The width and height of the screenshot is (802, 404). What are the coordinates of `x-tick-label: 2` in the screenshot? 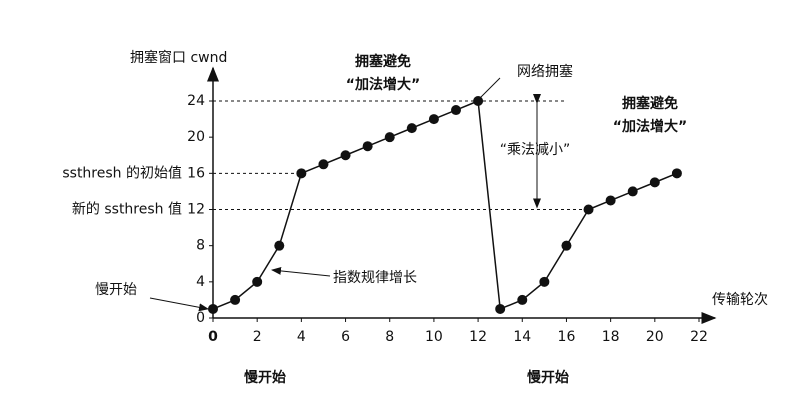 It's located at (257, 337).